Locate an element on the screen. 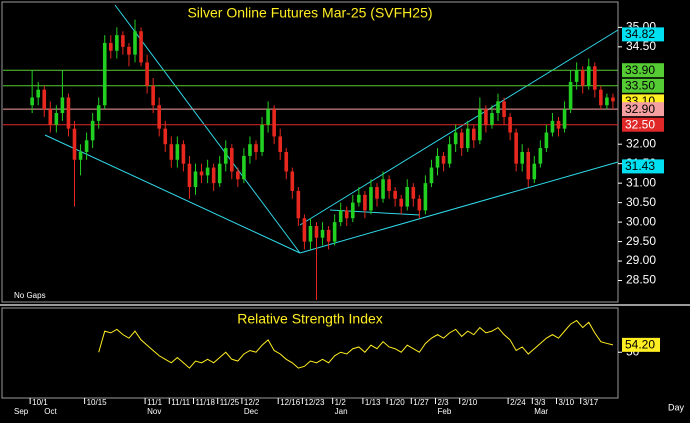 This screenshot has height=423, width=690. x-tick-label: 2/24 is located at coordinates (518, 402).